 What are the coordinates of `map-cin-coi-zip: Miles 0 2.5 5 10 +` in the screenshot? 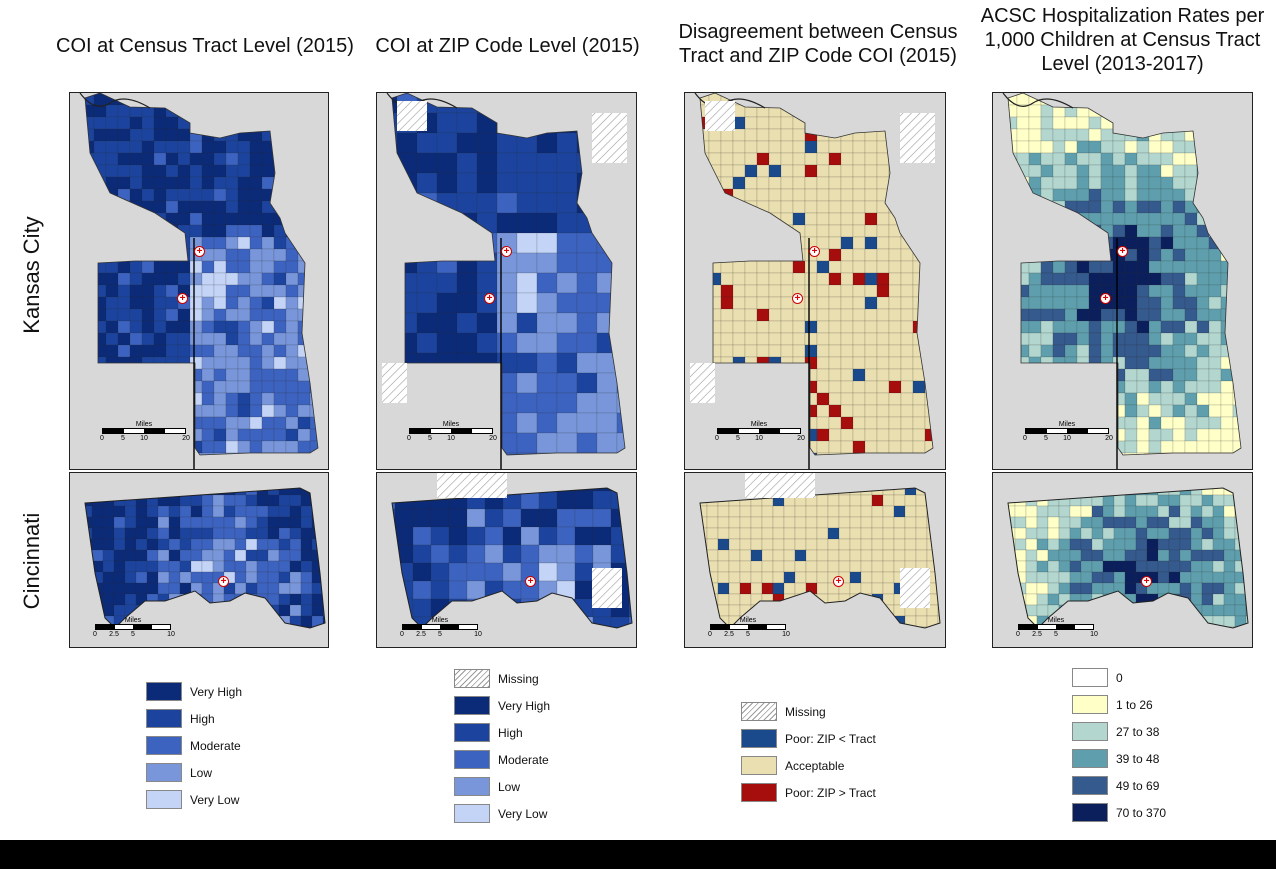 It's located at (506, 560).